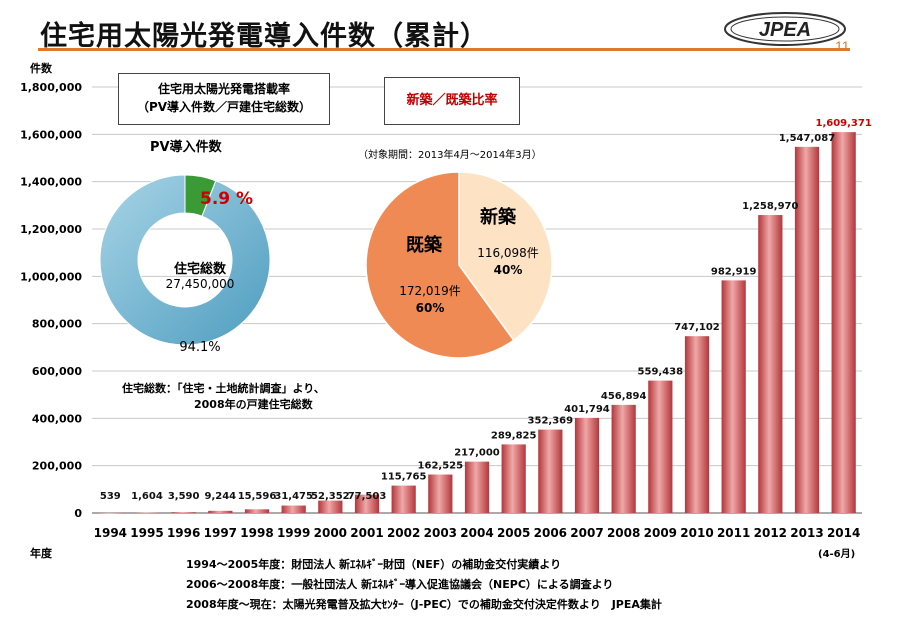  What do you see at coordinates (508, 253) in the screenshot?
I see `new-build-count: 116,098件` at bounding box center [508, 253].